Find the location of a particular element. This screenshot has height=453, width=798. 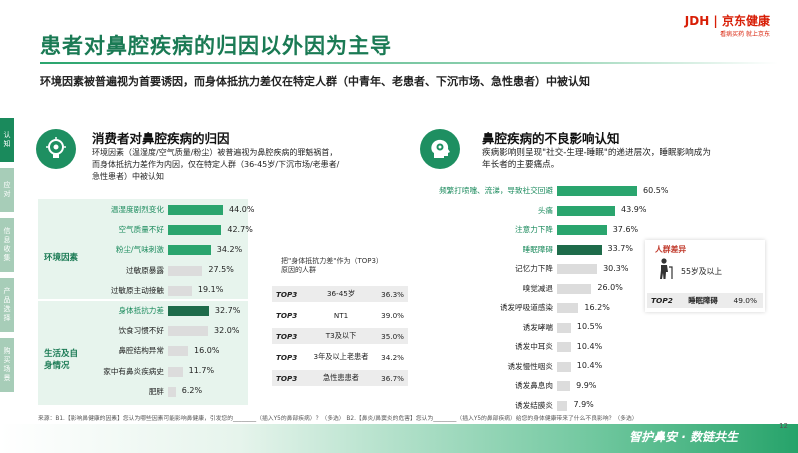

sidebox-tag: TOP2 is located at coordinates (662, 300).